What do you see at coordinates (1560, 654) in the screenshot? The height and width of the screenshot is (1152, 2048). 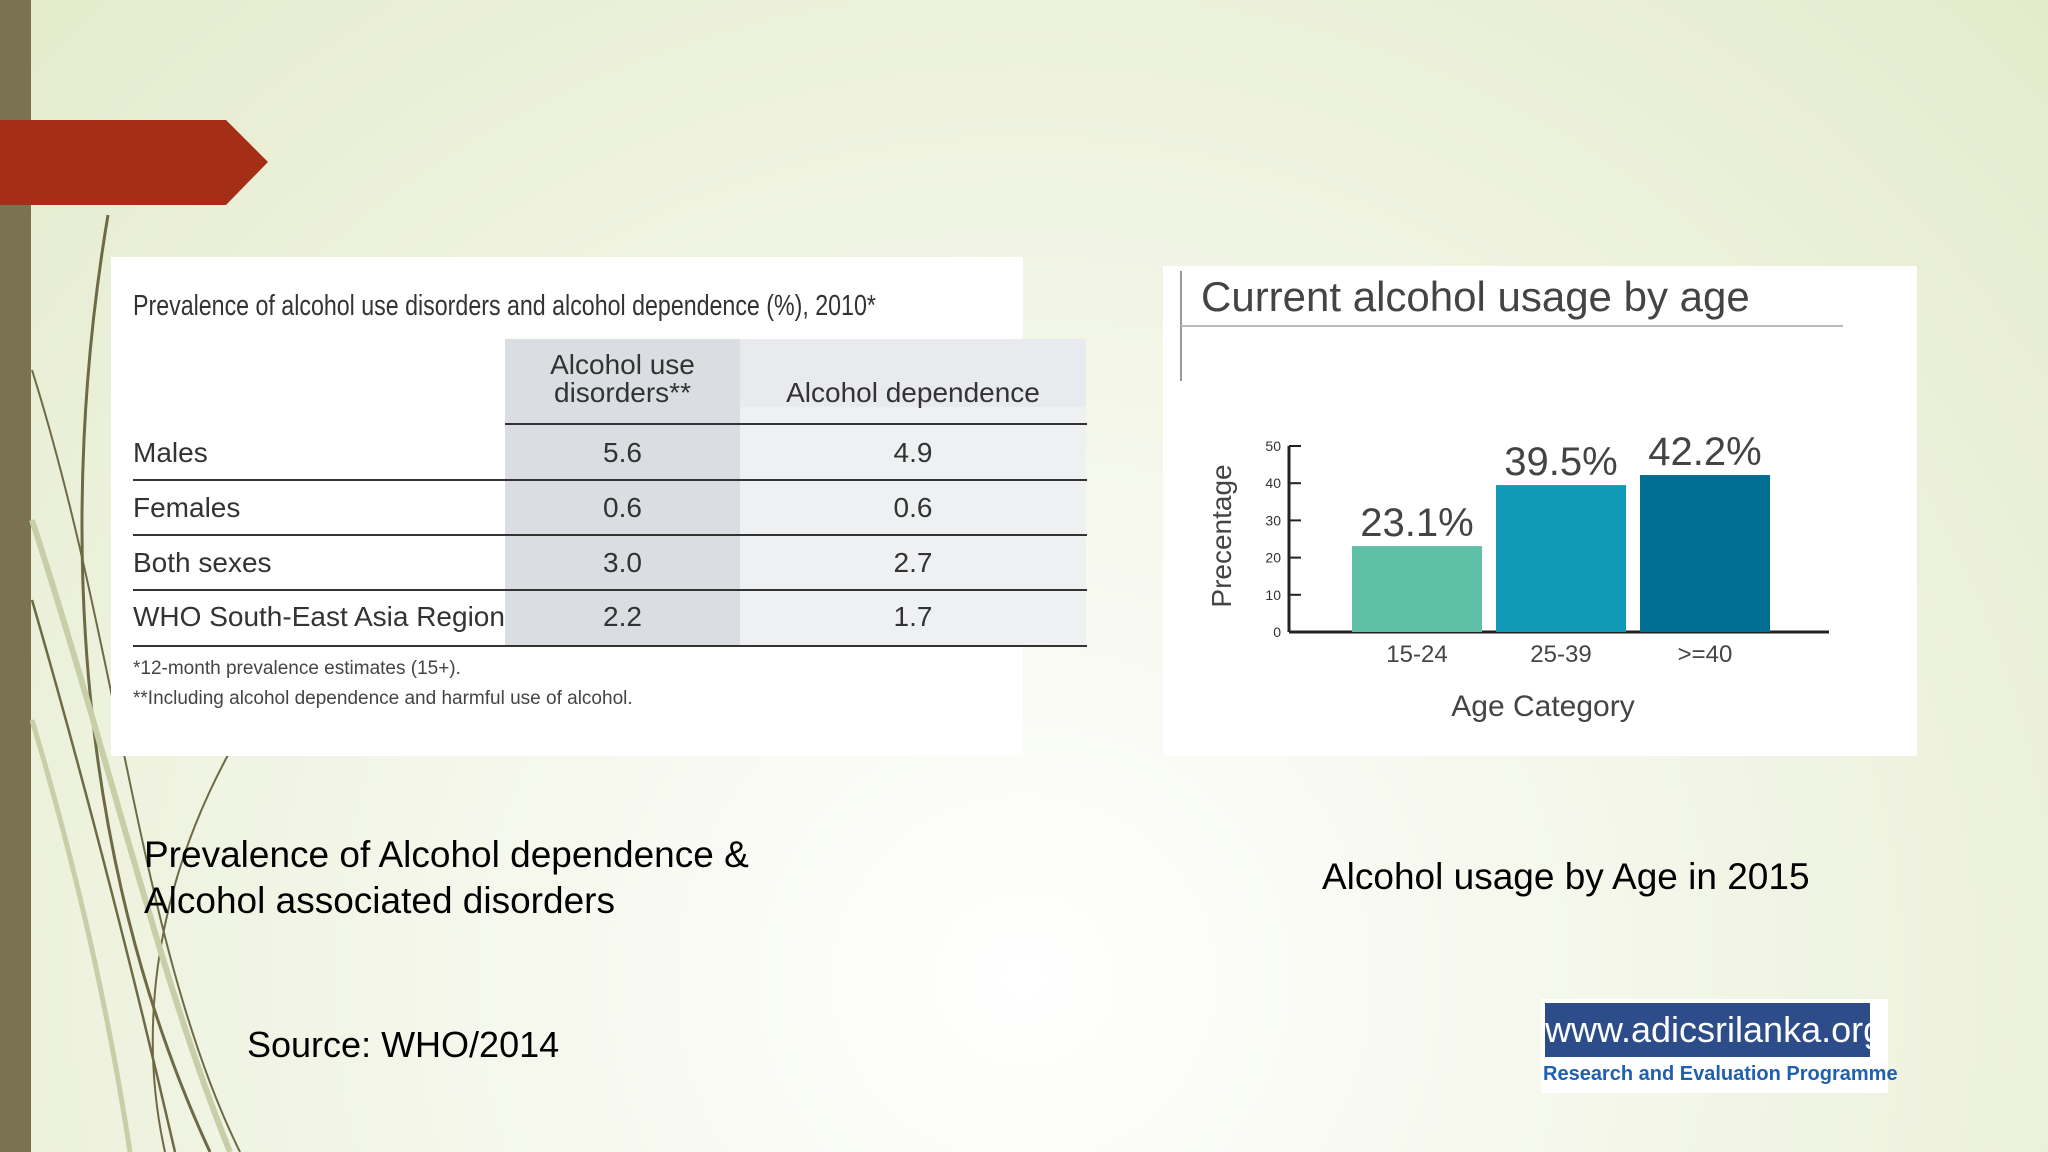 I see `x-tick-label: 25-39` at bounding box center [1560, 654].